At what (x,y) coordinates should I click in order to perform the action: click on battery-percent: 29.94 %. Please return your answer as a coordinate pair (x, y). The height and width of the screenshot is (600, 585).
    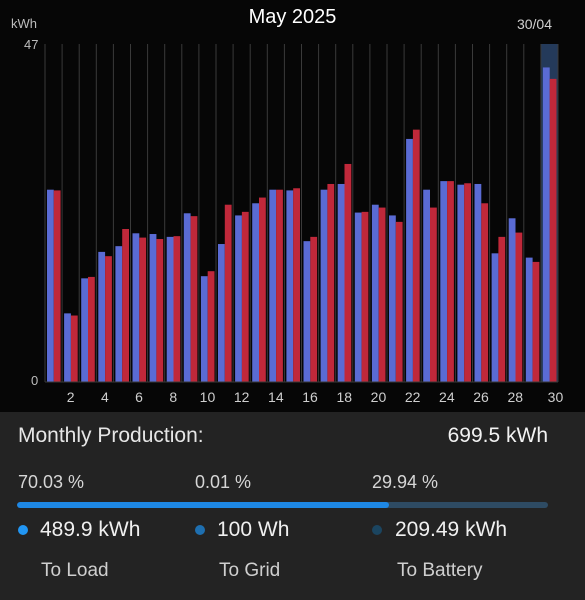
    Looking at the image, I should click on (405, 482).